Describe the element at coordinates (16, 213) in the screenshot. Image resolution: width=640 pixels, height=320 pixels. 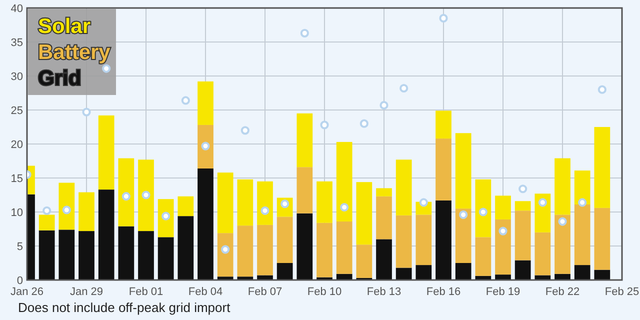
I see `y-tick-label: 10` at that location.